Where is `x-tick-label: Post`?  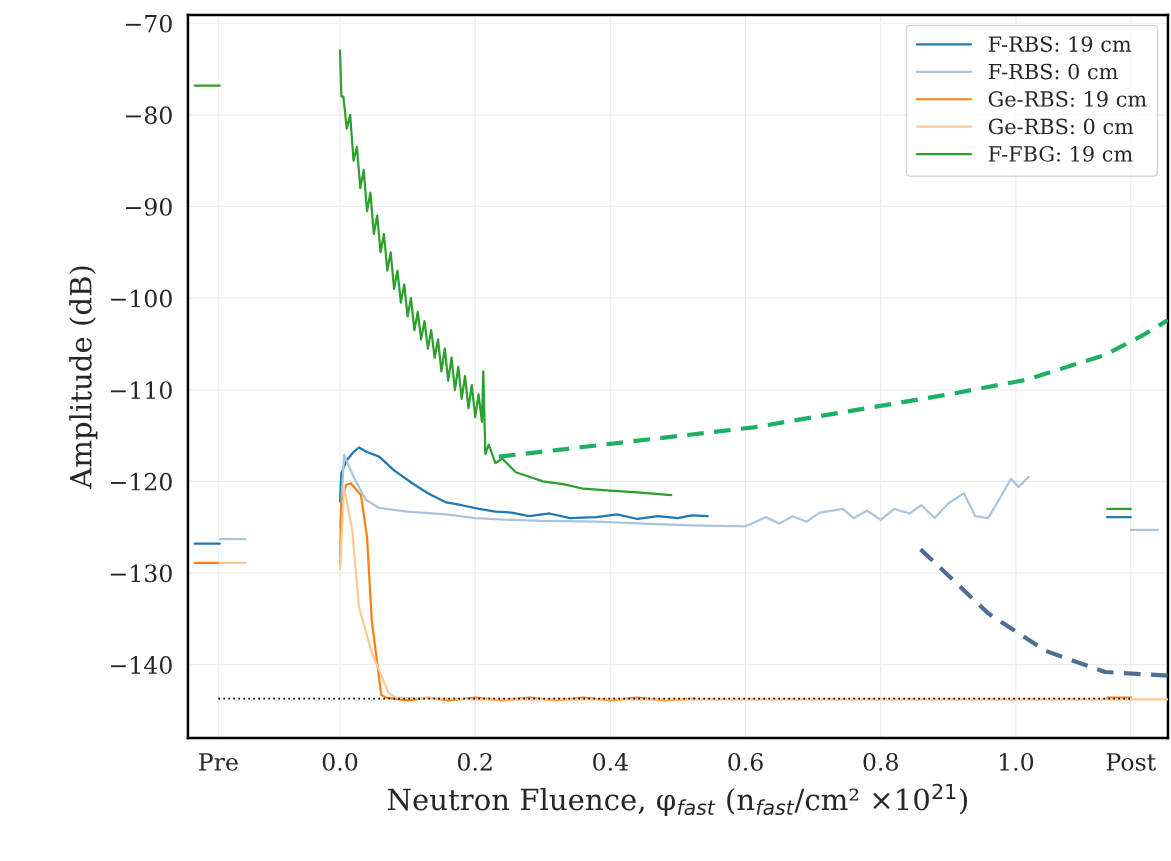
x-tick-label: Post is located at coordinates (1131, 762).